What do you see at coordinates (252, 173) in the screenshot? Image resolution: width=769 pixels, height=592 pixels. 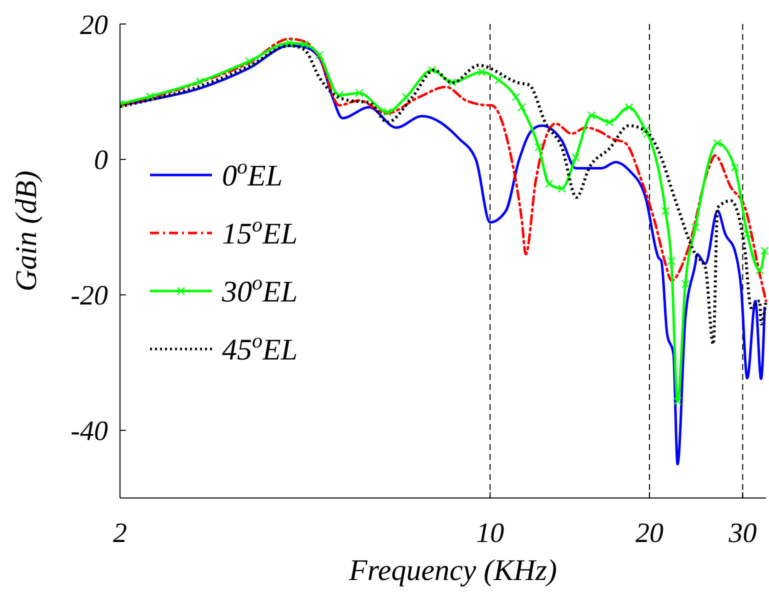 I see `legend-label: 0$^{o}$EL` at bounding box center [252, 173].